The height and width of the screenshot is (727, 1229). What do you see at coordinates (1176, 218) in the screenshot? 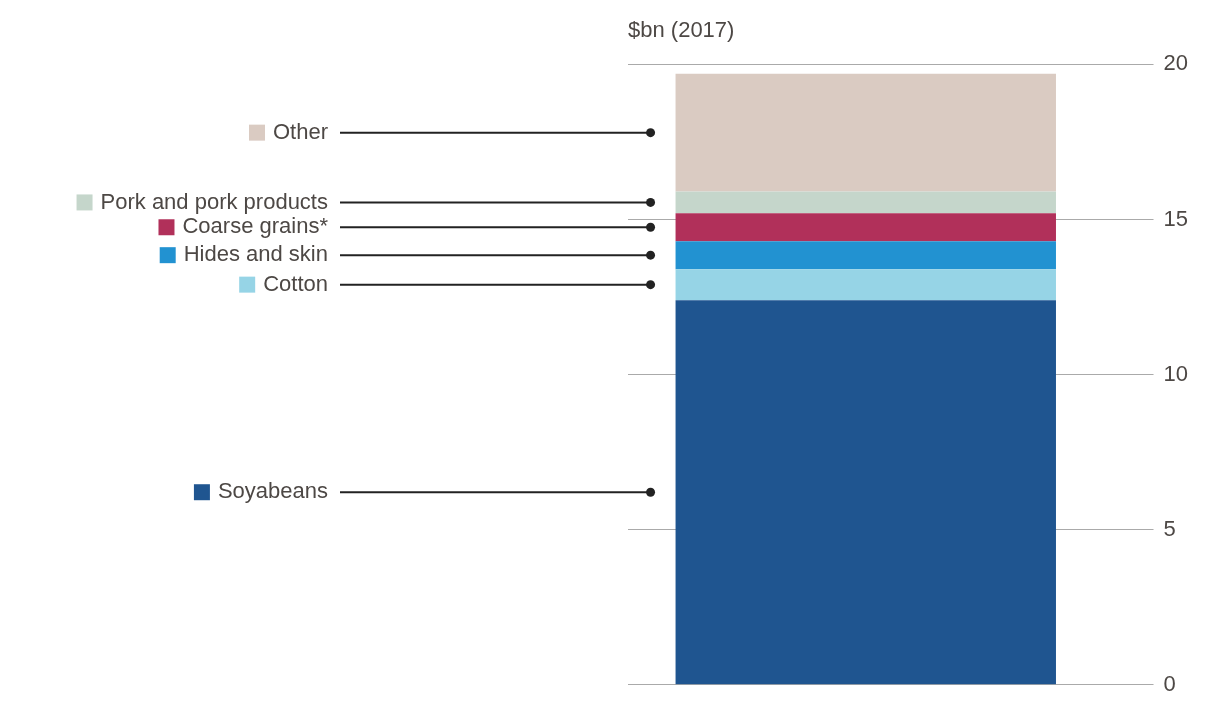
I see `y-tick-label: 15` at bounding box center [1176, 218].